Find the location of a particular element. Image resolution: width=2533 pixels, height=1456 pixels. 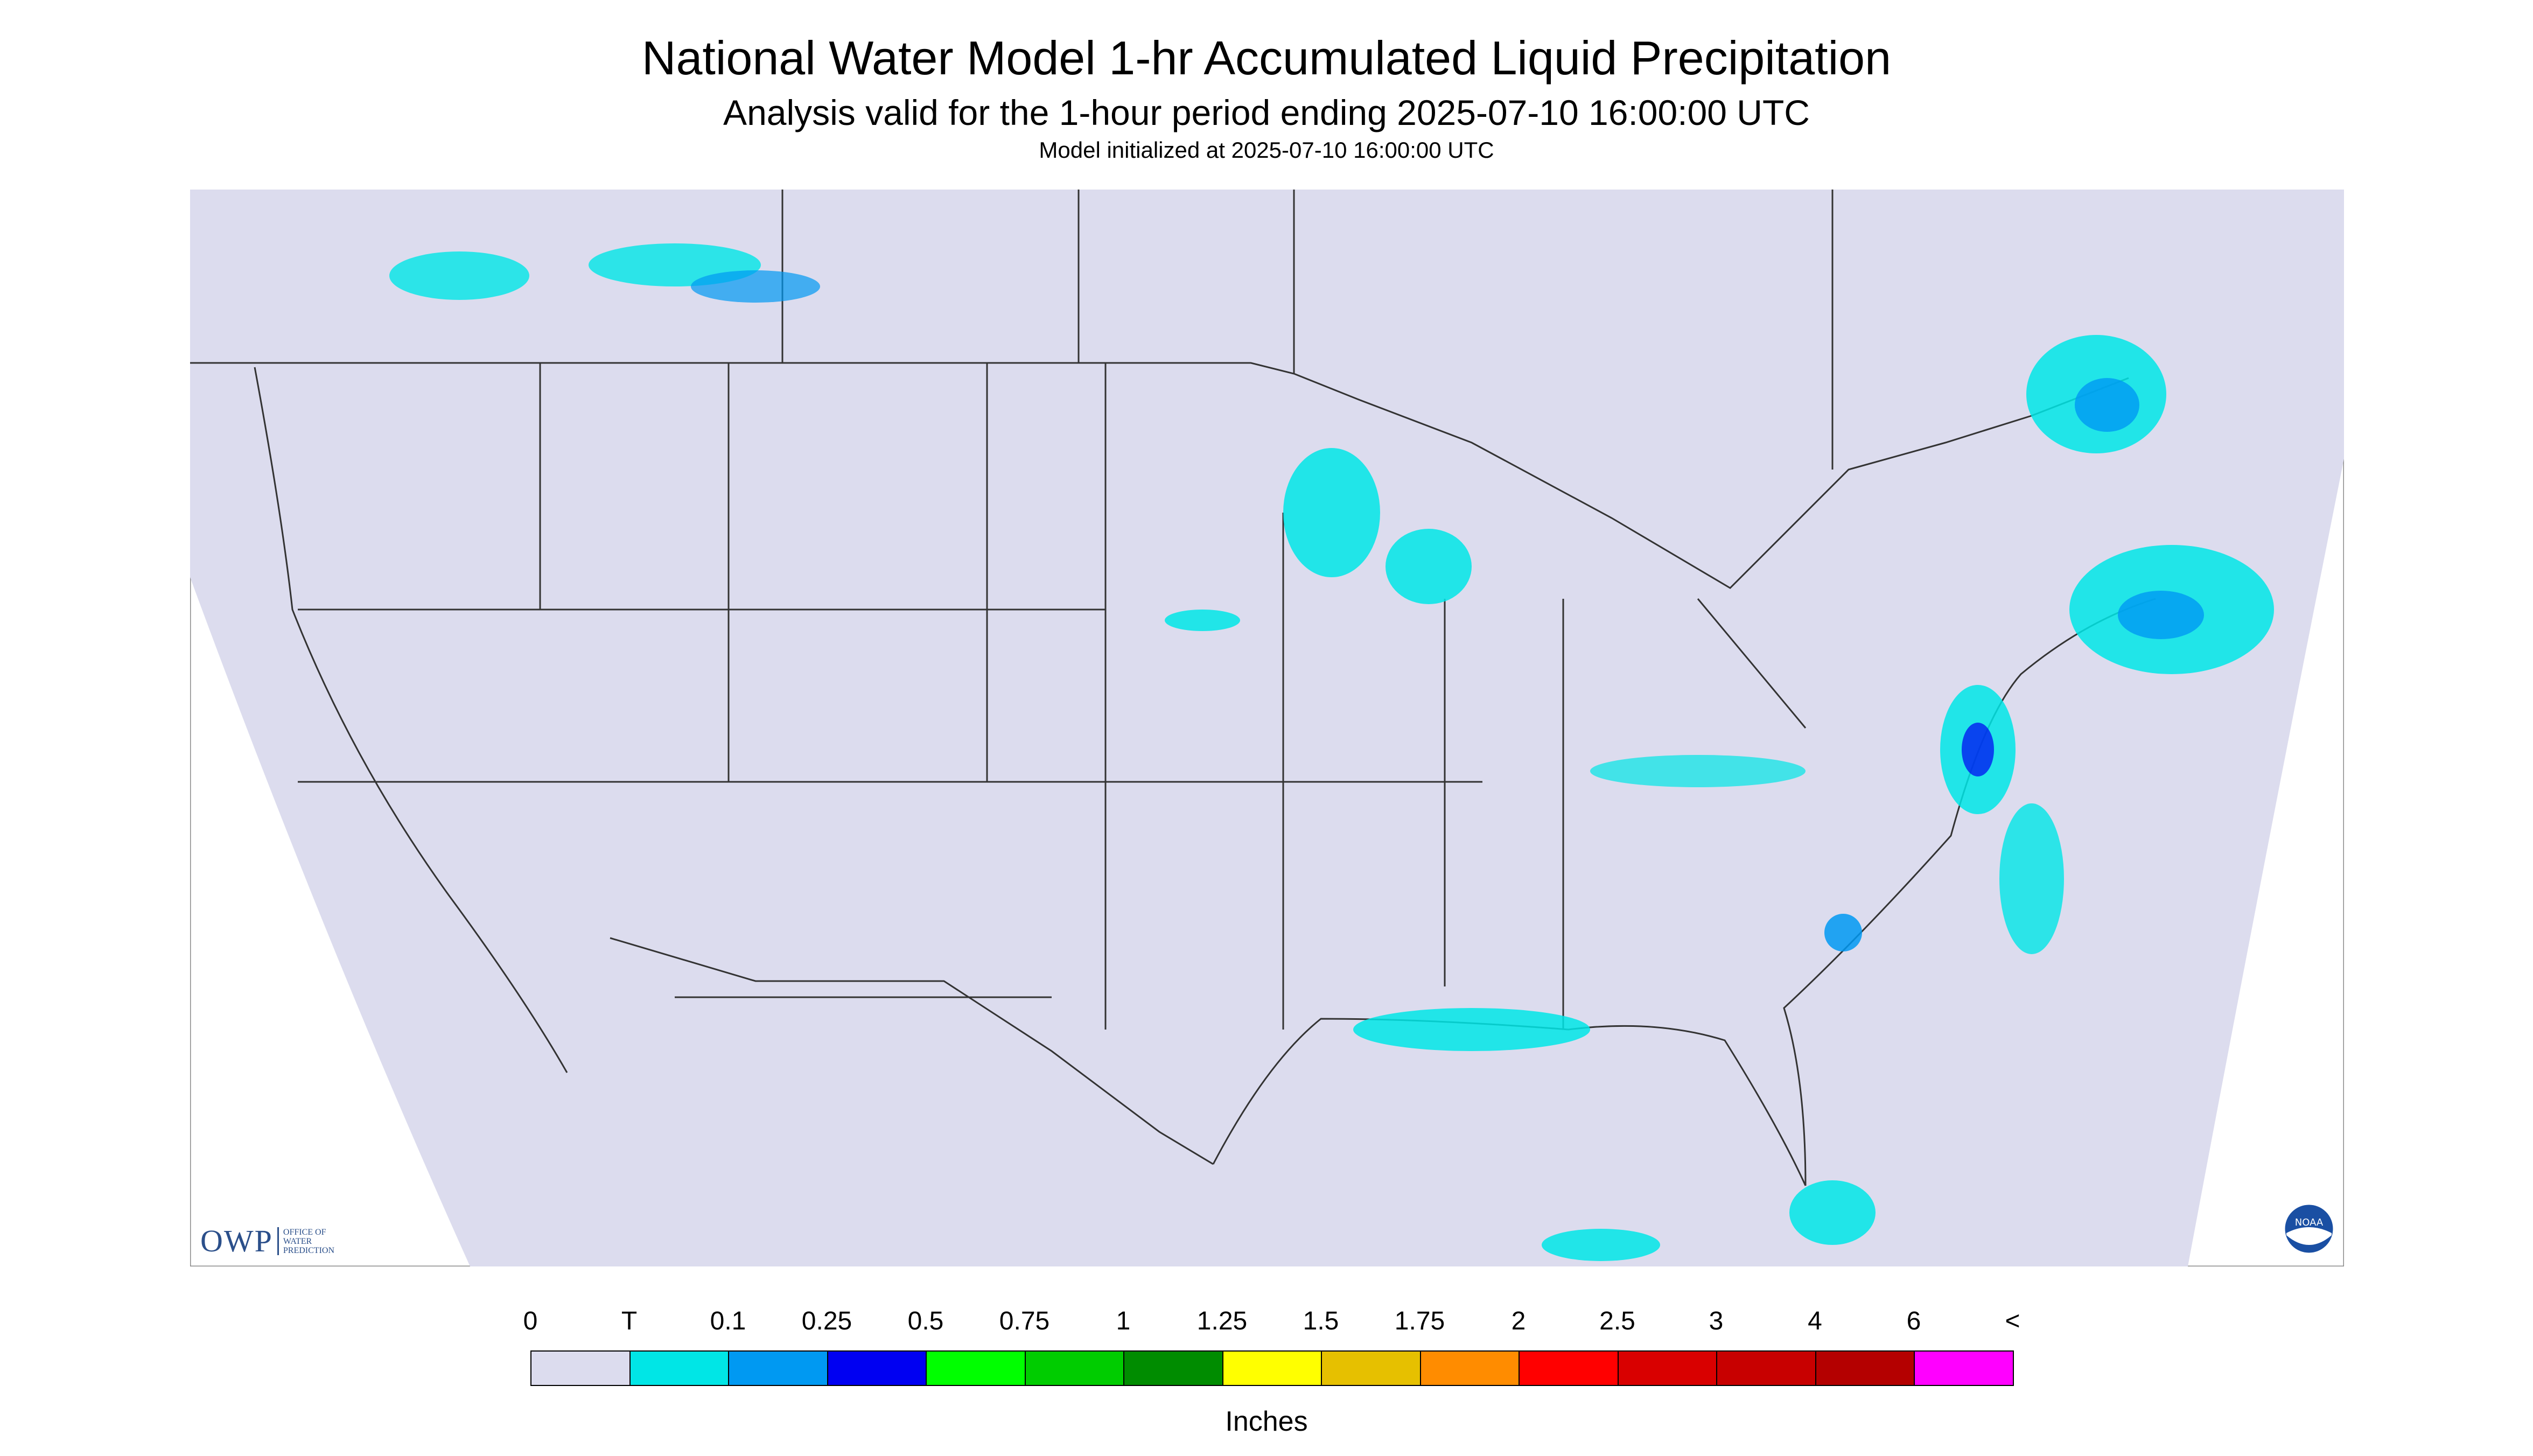

legend-tick-label: T is located at coordinates (629, 1321).